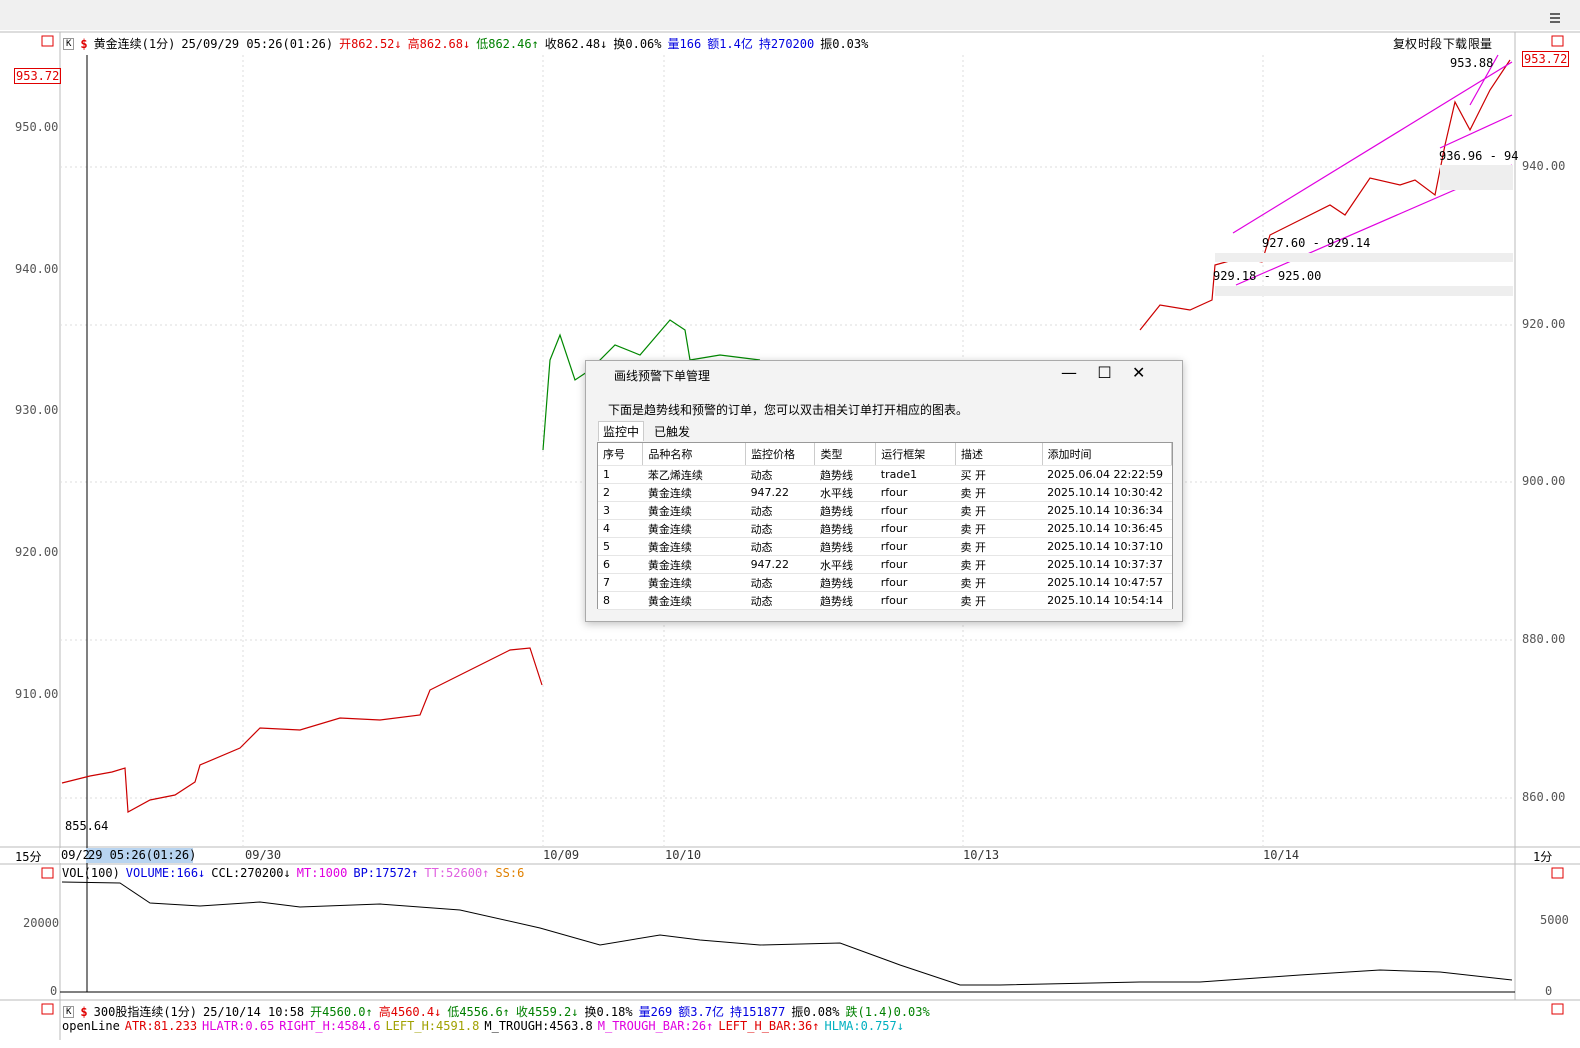  I want to click on info-field: LEFT_H:4591.8, so click(432, 1026).